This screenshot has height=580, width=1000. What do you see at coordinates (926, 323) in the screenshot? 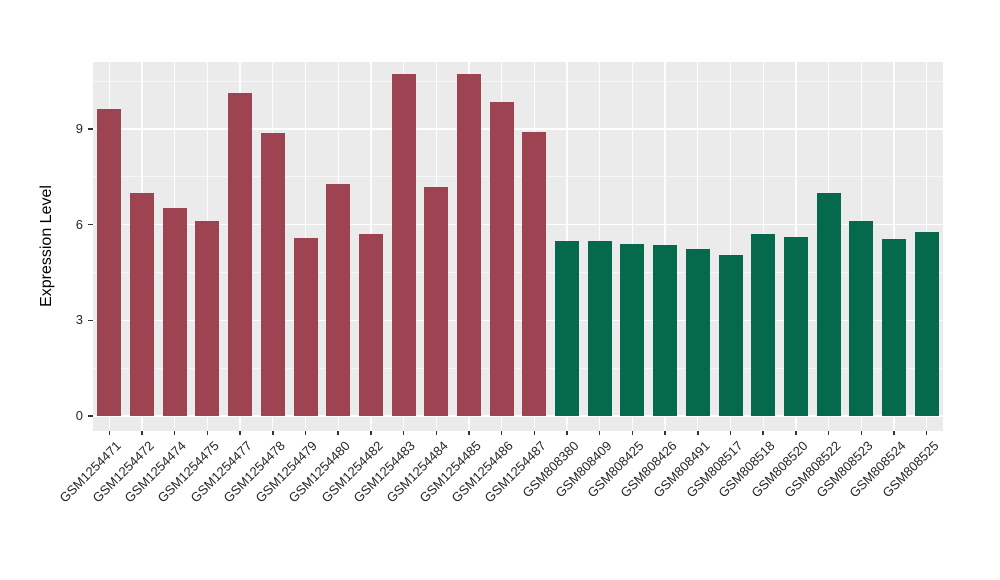
I see `bar-GSM808525` at bounding box center [926, 323].